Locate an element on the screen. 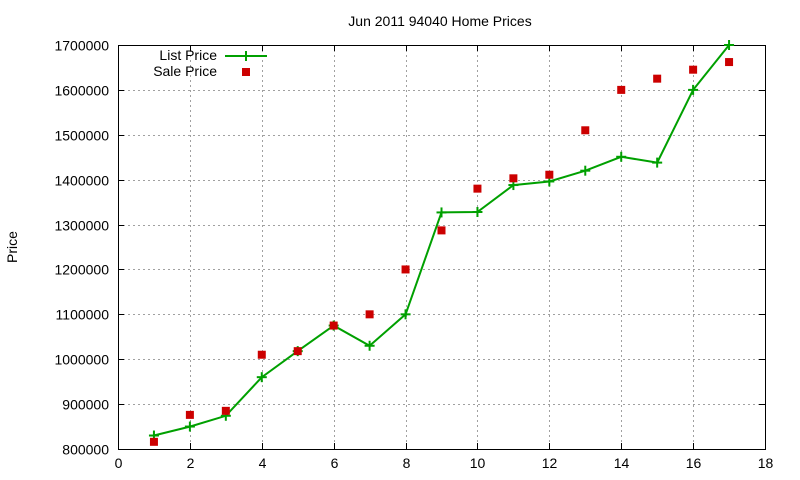  x-tick-label: 0 is located at coordinates (119, 463).